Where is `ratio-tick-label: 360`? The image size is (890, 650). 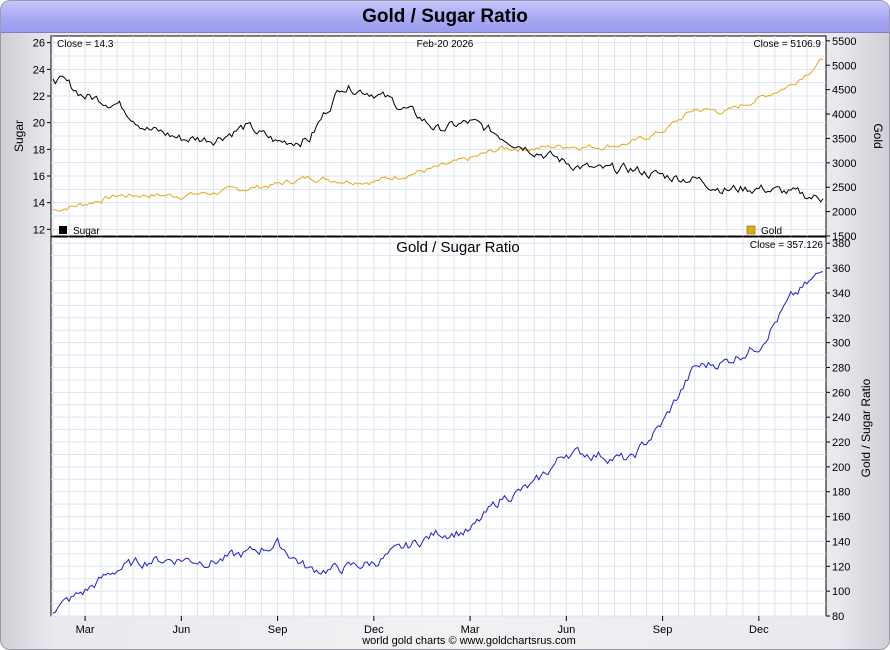 ratio-tick-label: 360 is located at coordinates (841, 269).